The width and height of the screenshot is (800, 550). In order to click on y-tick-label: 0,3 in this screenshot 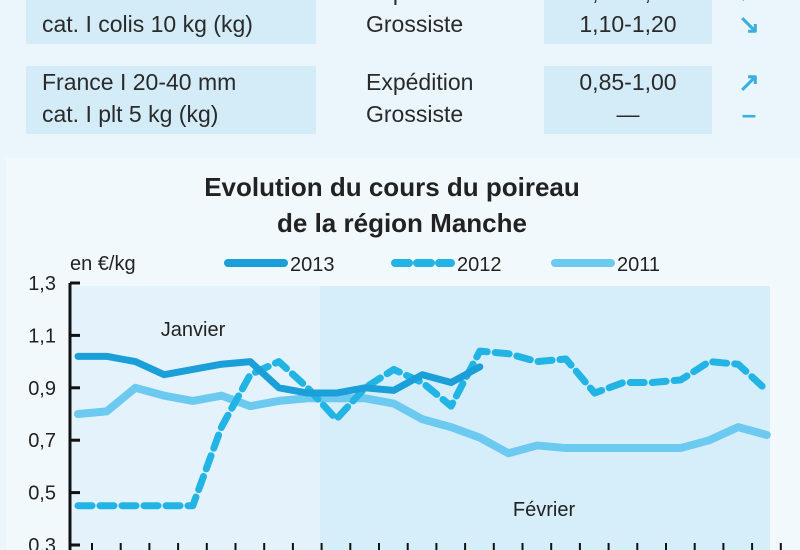, I will do `click(42, 542)`.